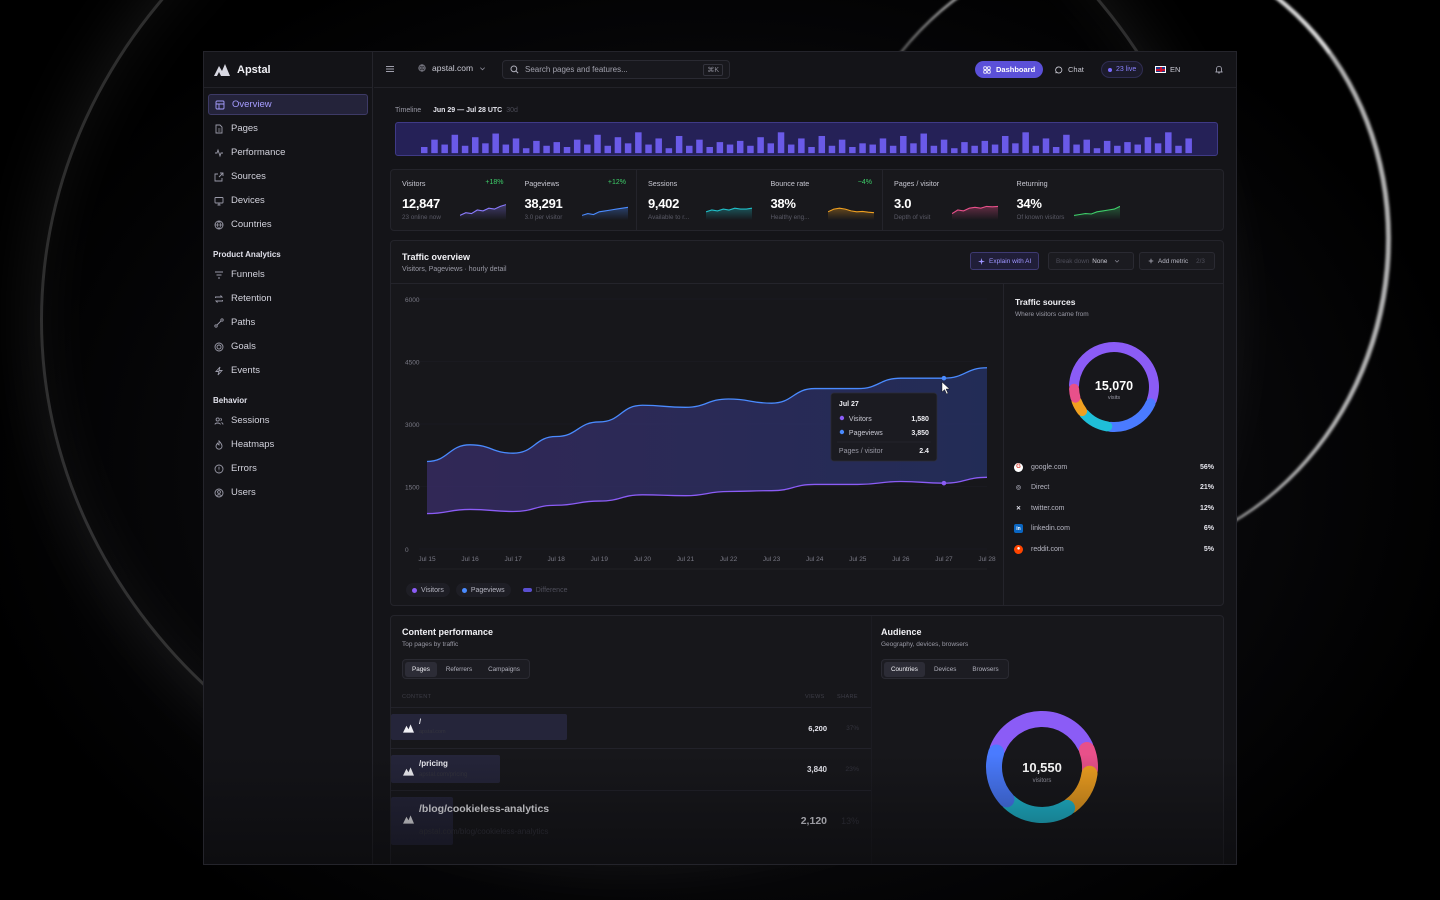 Image resolution: width=1440 pixels, height=900 pixels. Describe the element at coordinates (981, 261) in the screenshot. I see `sparkle-icon` at that location.